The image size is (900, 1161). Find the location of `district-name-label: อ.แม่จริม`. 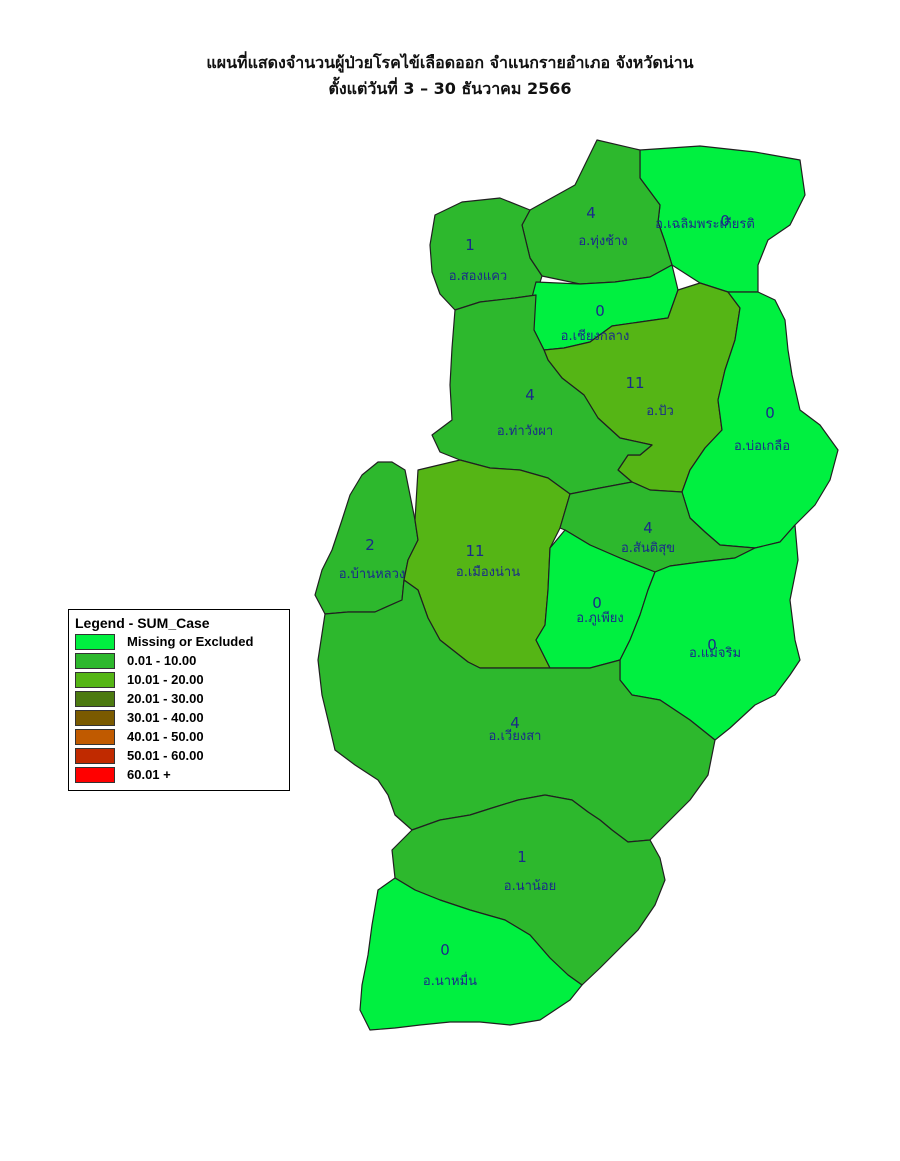

district-name-label: อ.แม่จริม is located at coordinates (715, 653).